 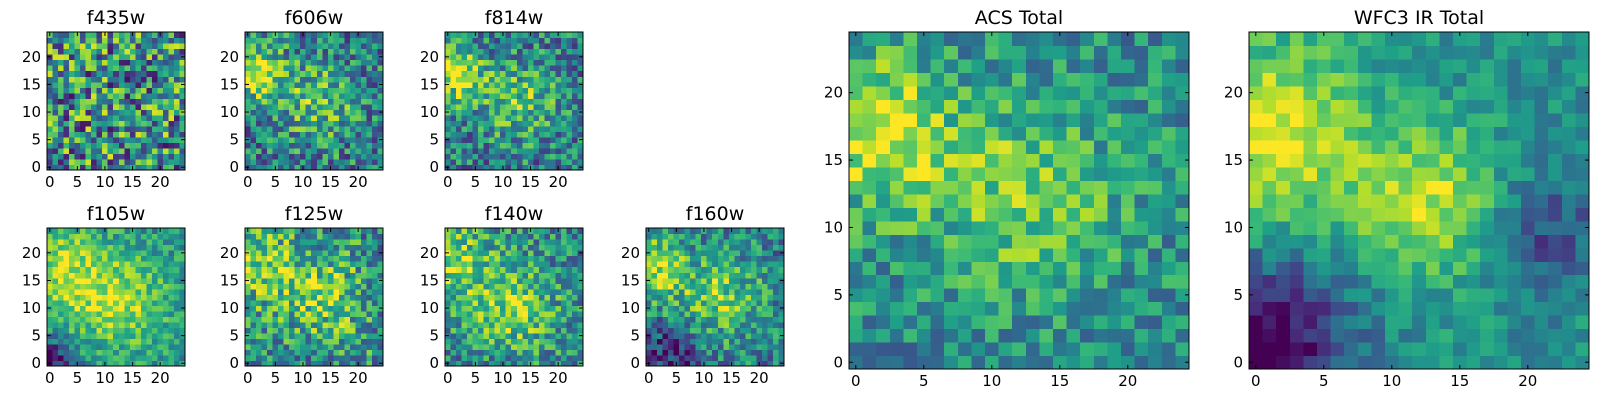 What do you see at coordinates (229, 84) in the screenshot?
I see `y-tick-label: 15` at bounding box center [229, 84].